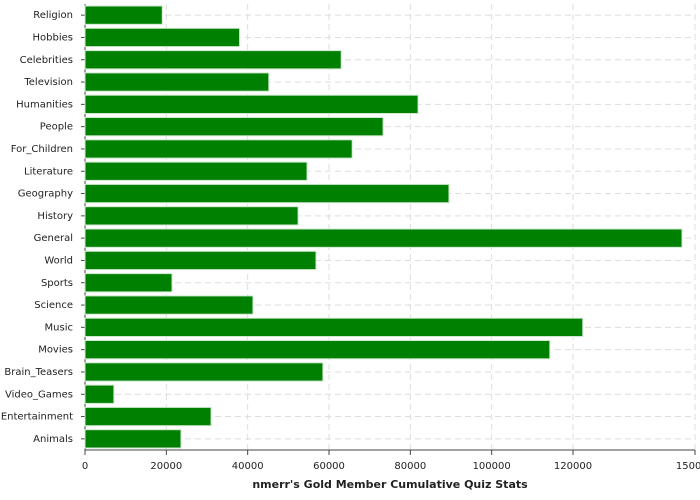 Image resolution: width=700 pixels, height=500 pixels. Describe the element at coordinates (48, 82) in the screenshot. I see `y-tick-label: Television` at that location.